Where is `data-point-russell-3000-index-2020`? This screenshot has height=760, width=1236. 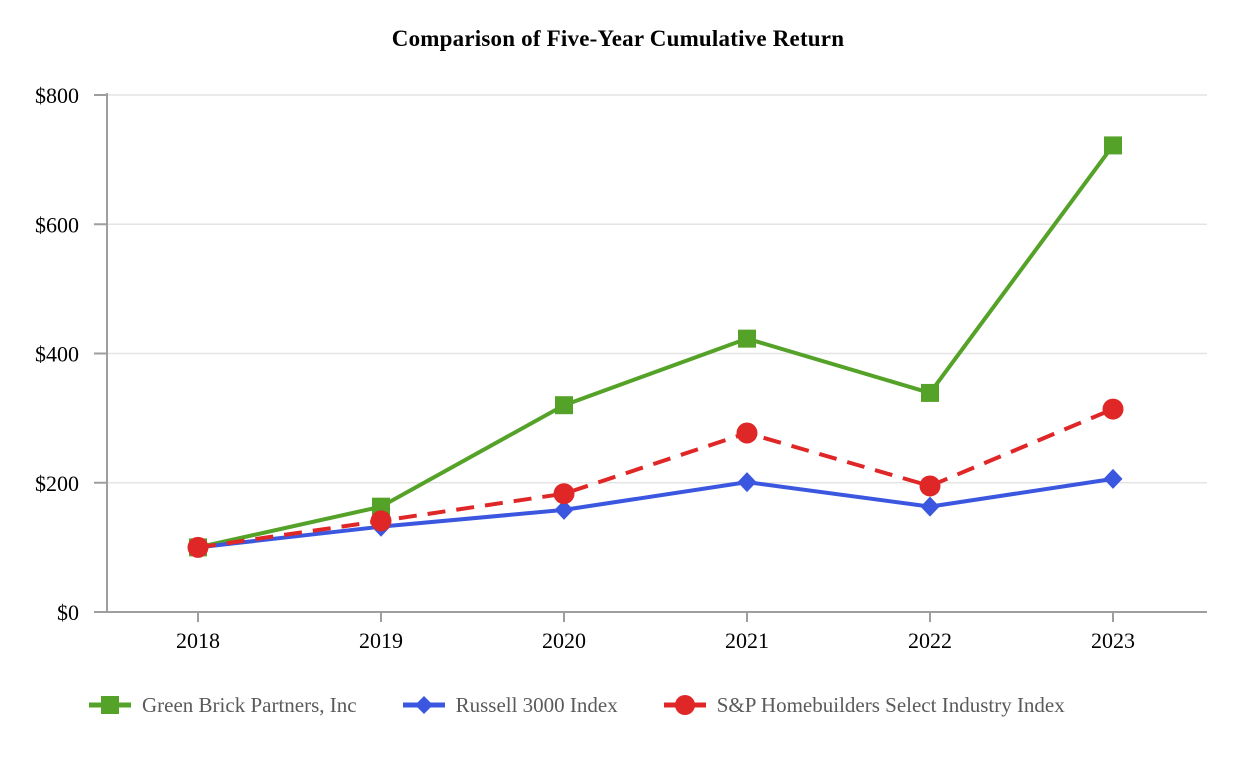 data-point-russell-3000-index-2020 is located at coordinates (564, 509).